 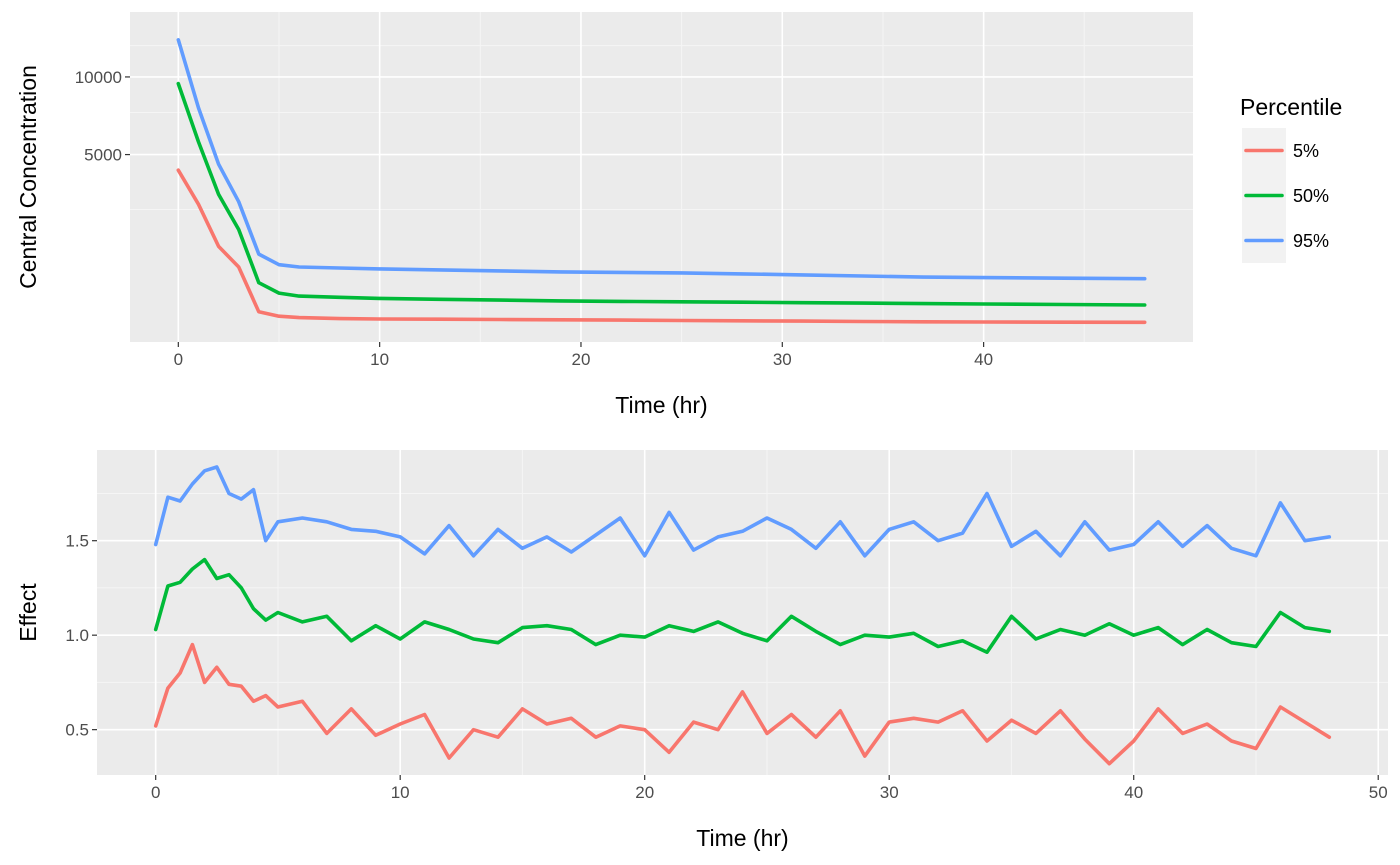 What do you see at coordinates (103, 155) in the screenshot?
I see `y-tick-label: 5000` at bounding box center [103, 155].